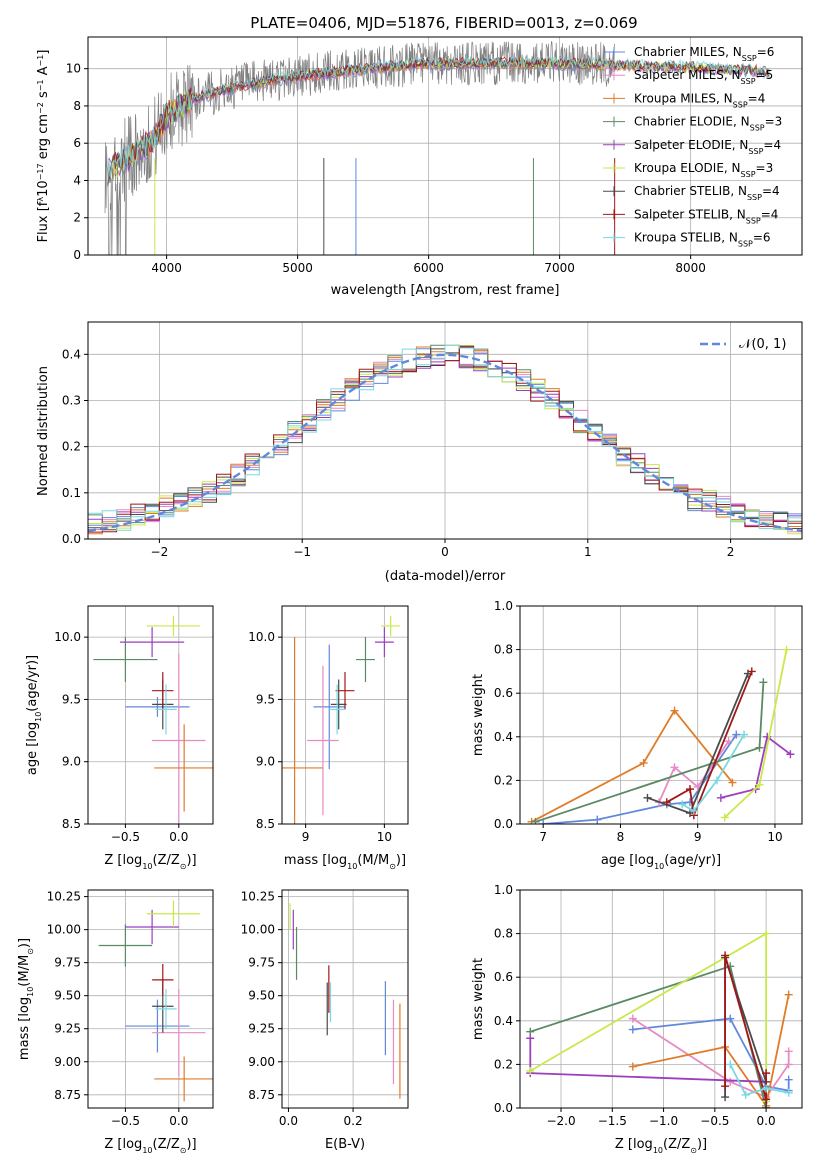  Describe the element at coordinates (77, 143) in the screenshot. I see `tick-label-y: 6` at that location.